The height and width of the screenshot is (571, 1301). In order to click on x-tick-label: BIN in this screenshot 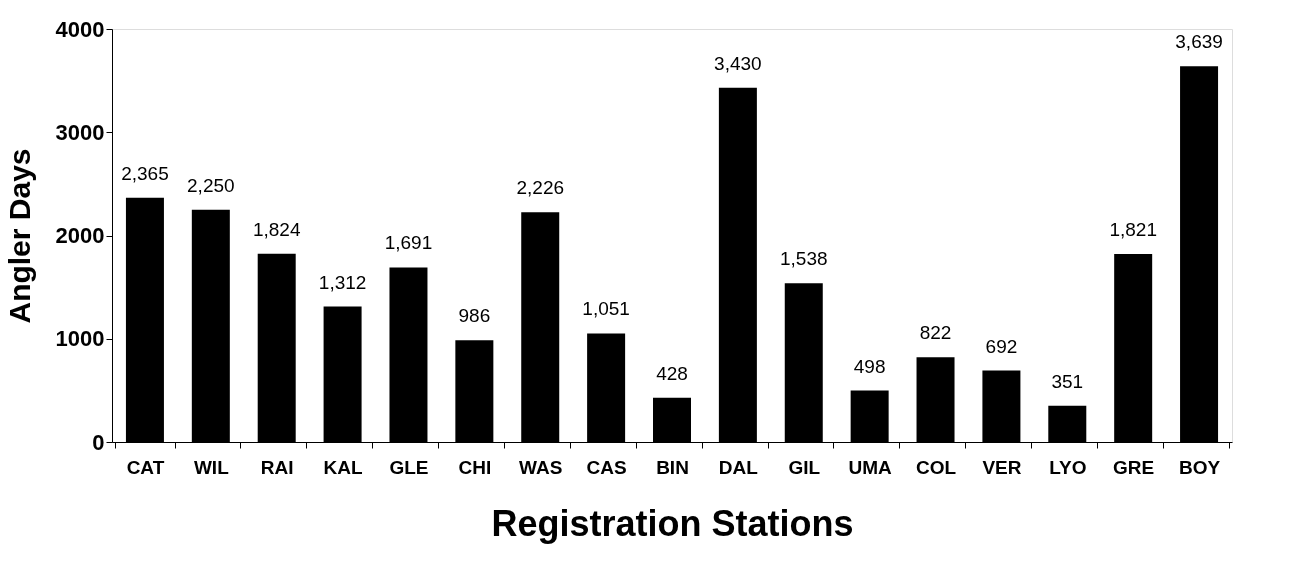, I will do `click(672, 467)`.